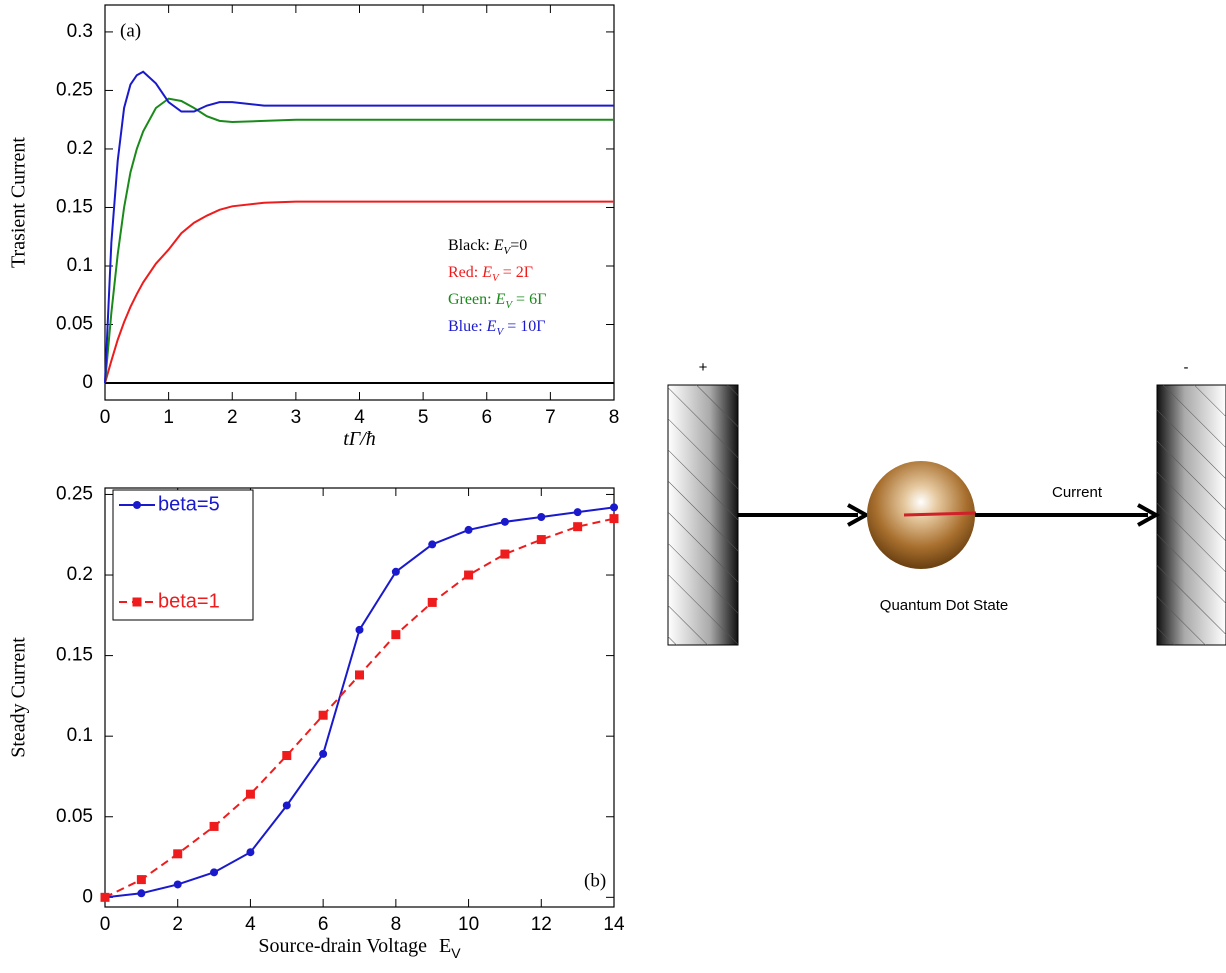  What do you see at coordinates (470, 299) in the screenshot?
I see `legend-label: Green:` at bounding box center [470, 299].